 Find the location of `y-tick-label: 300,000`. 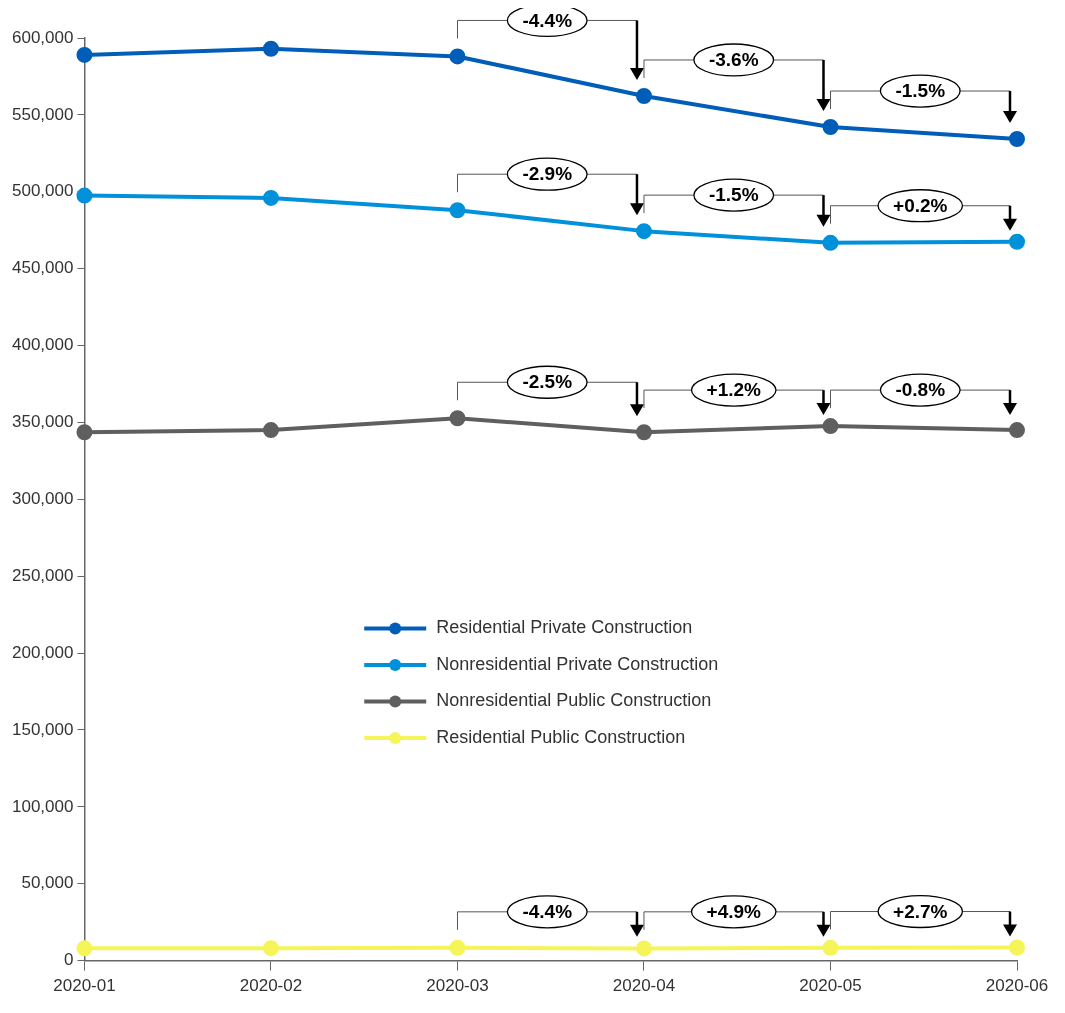

y-tick-label: 300,000 is located at coordinates (43, 498).